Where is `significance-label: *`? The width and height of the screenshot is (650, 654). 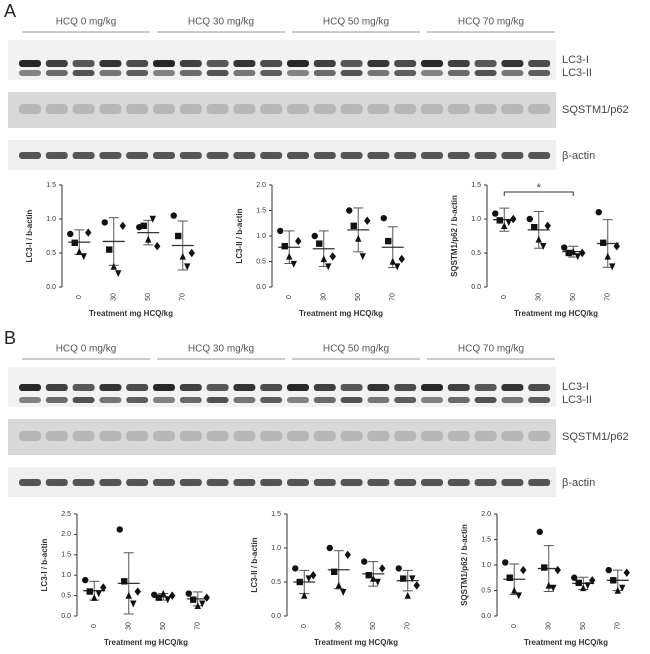 significance-label: * is located at coordinates (539, 188).